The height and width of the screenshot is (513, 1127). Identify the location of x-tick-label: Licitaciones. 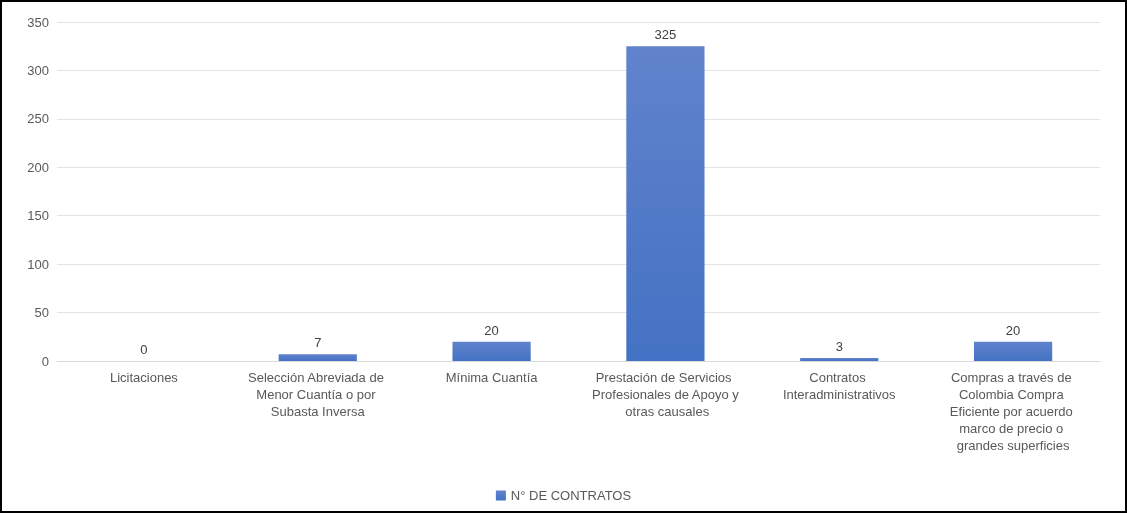
(144, 377).